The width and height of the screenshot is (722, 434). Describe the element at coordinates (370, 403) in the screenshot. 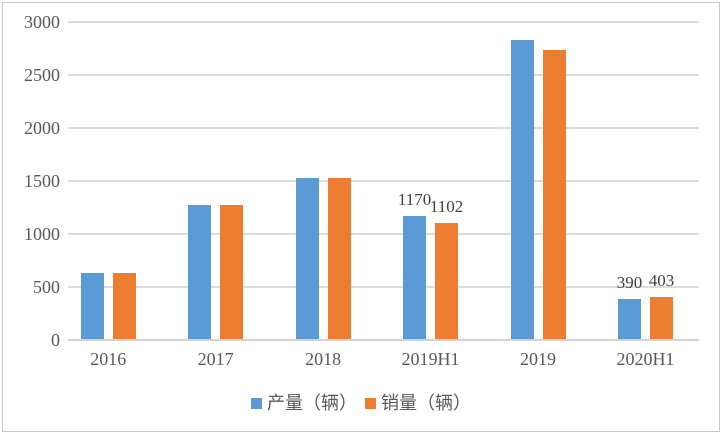

I see `sales-color-swatch` at that location.